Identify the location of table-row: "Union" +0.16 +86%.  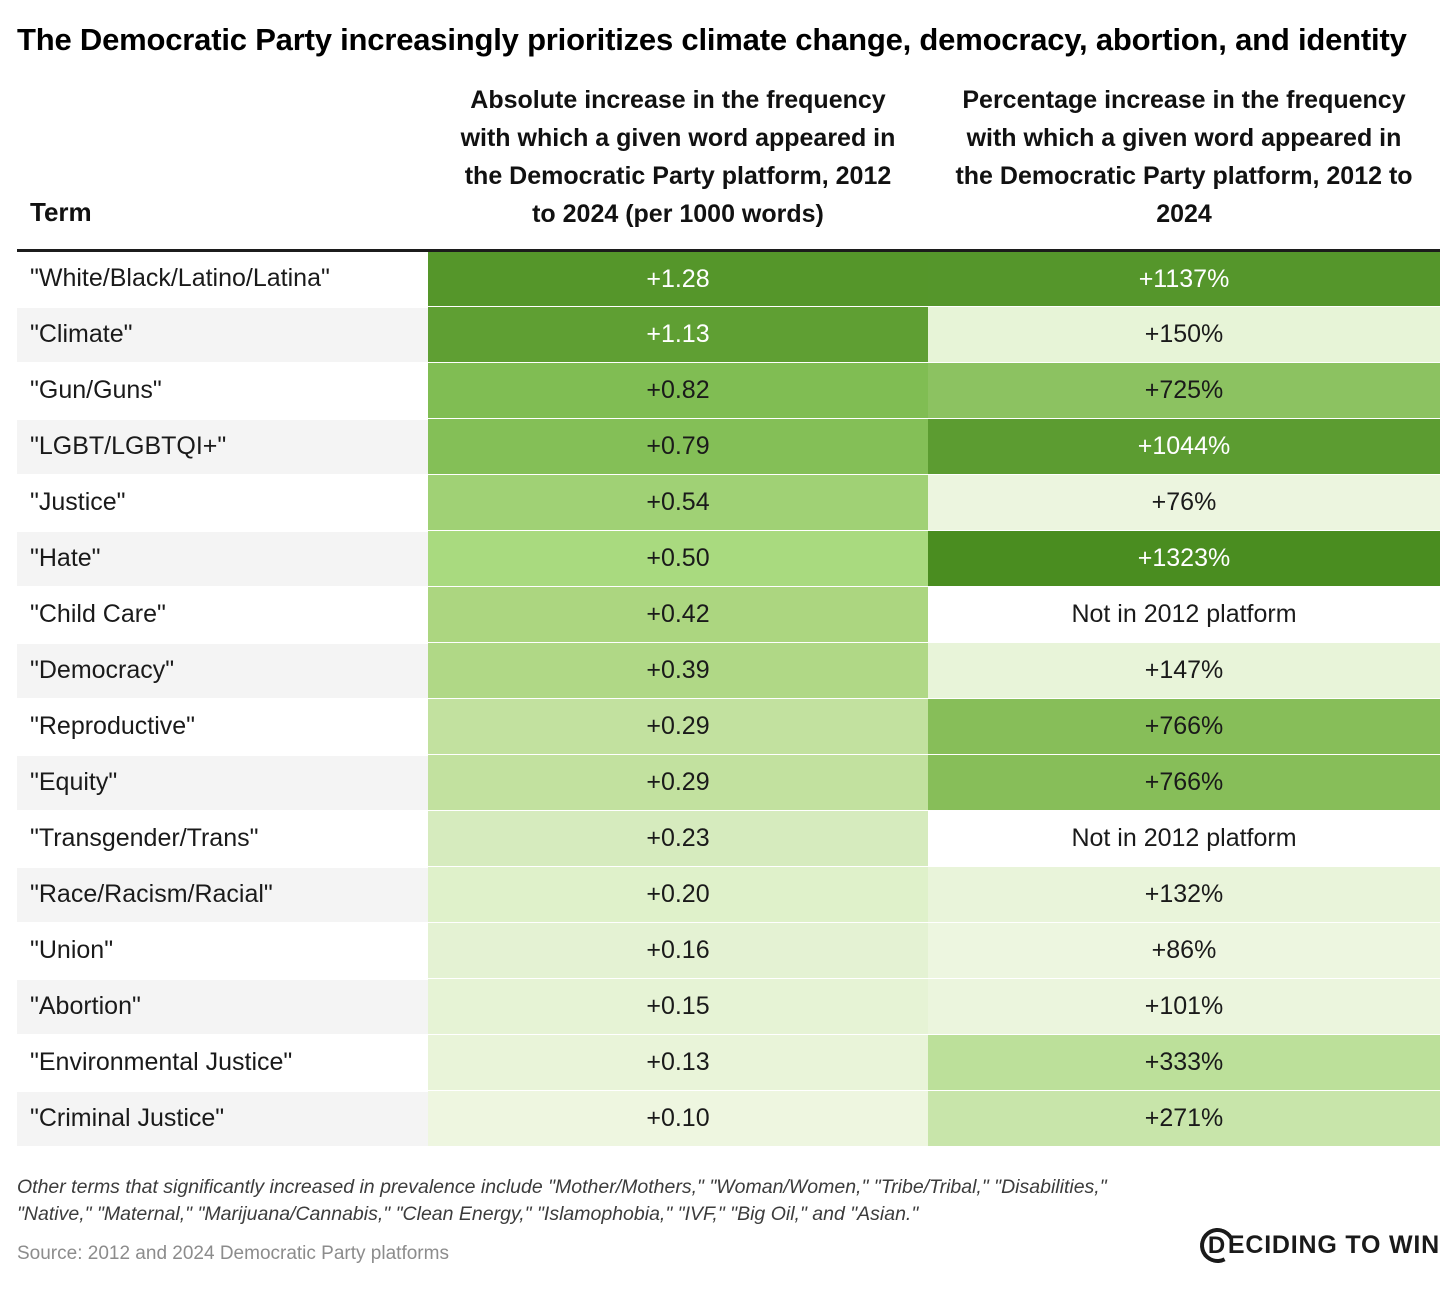
(728, 950).